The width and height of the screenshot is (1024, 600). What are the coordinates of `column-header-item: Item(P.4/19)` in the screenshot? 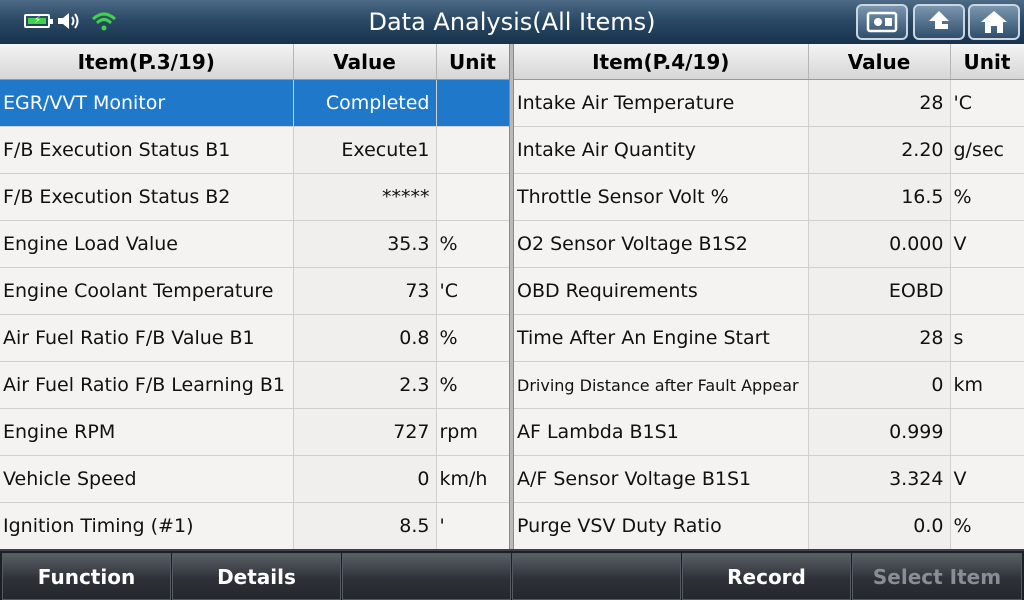 It's located at (661, 62).